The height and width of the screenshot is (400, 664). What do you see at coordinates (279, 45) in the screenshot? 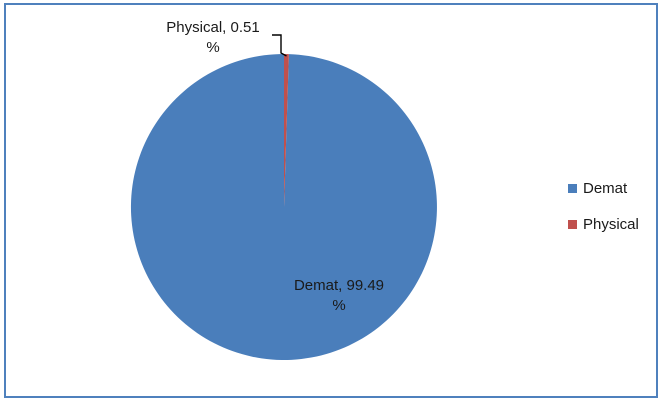
I see `leader-line-physical` at bounding box center [279, 45].